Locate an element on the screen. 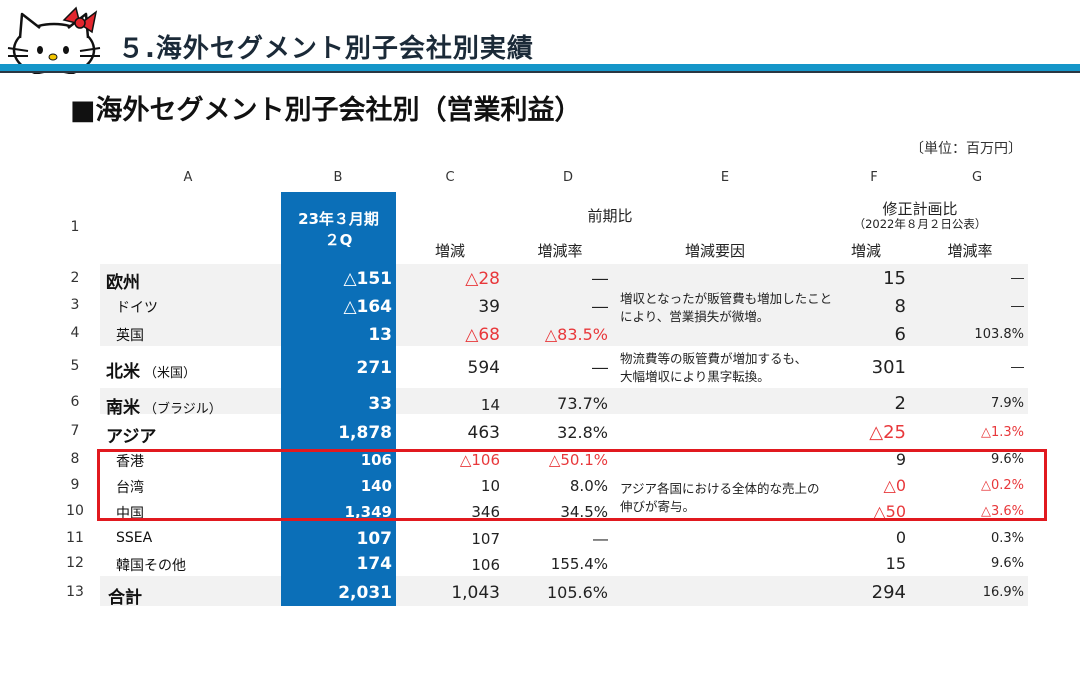 The width and height of the screenshot is (1080, 682). row-number: 10 is located at coordinates (75, 511).